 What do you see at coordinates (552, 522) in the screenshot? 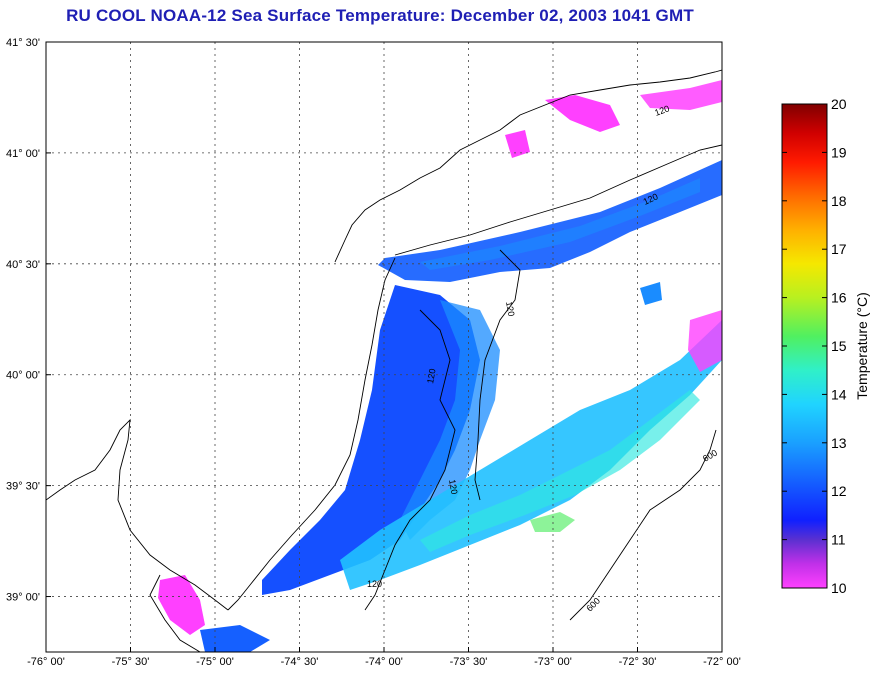
I see `sst-region-warm-patch` at bounding box center [552, 522].